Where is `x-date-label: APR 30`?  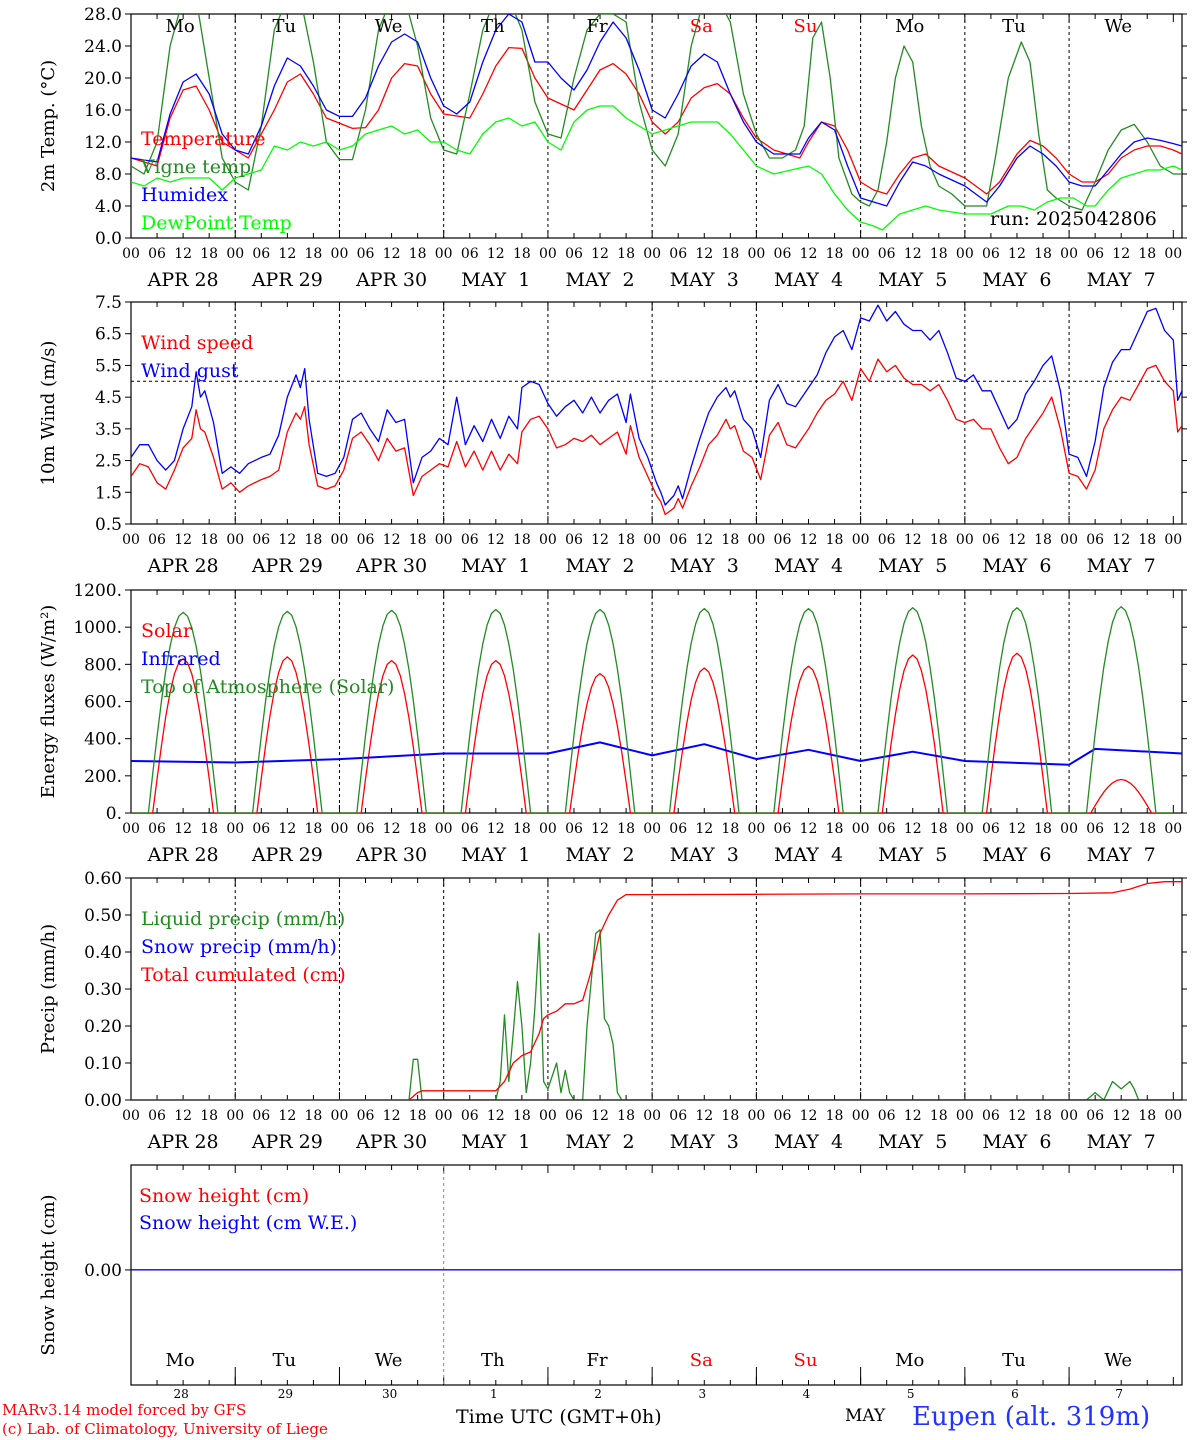
x-date-label: APR 30 is located at coordinates (391, 280).